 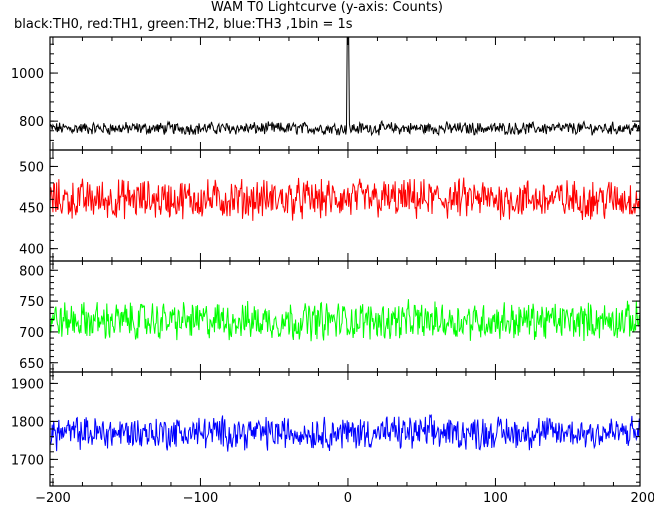 I want to click on x-tick-label: −100, so click(x=201, y=498).